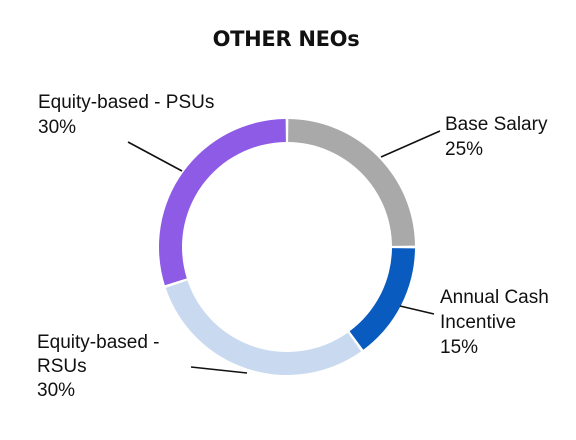 The width and height of the screenshot is (576, 440). Describe the element at coordinates (459, 347) in the screenshot. I see `slice-value-annual-cash-incentive: 15%` at that location.